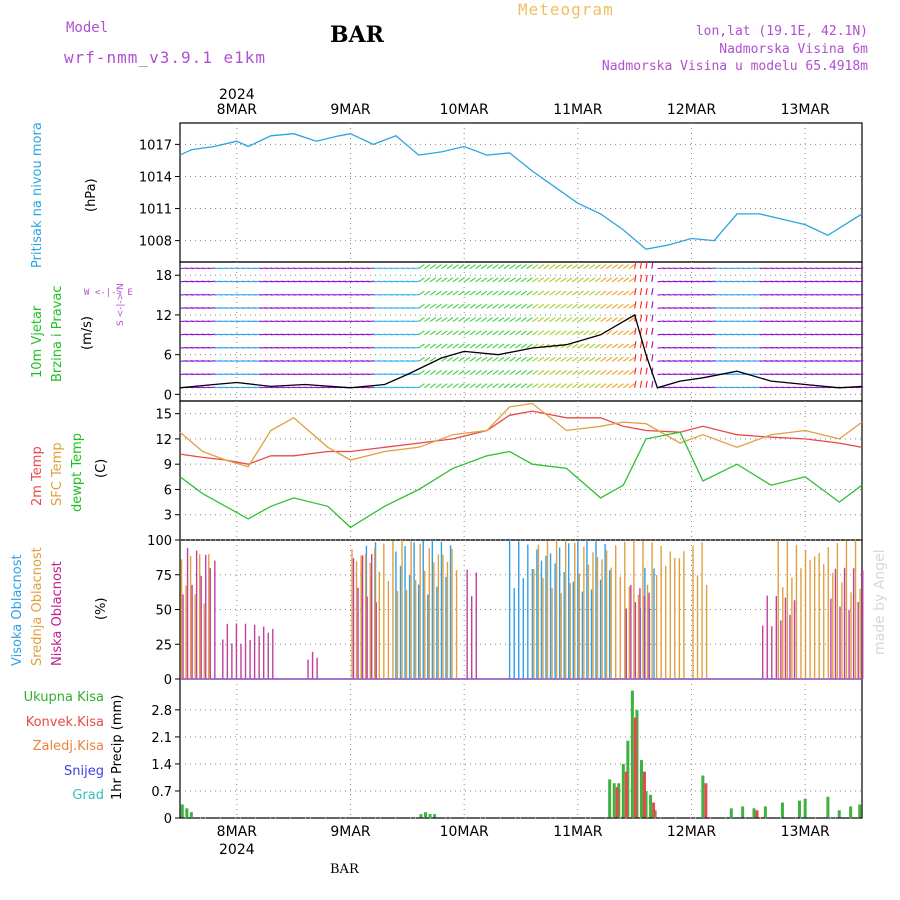 The width and height of the screenshot is (900, 900). What do you see at coordinates (521, 470) in the screenshot?
I see `panel-frame` at bounding box center [521, 470].